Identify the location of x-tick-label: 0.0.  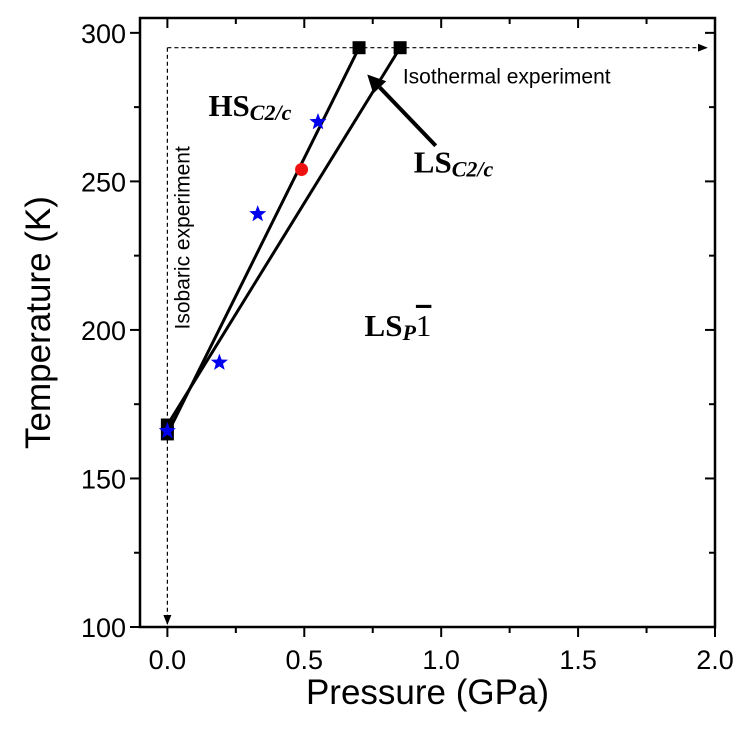
(168, 660).